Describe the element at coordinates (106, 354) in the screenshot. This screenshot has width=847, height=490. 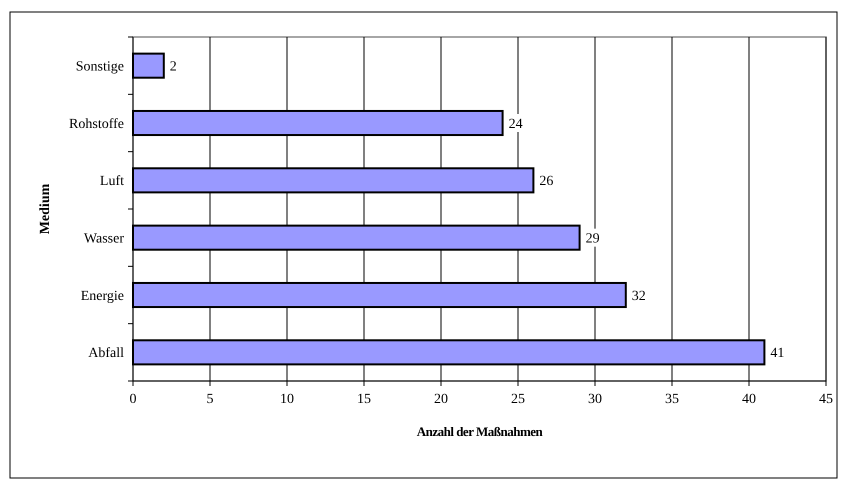
I see `y-tick-label: Abfall` at that location.